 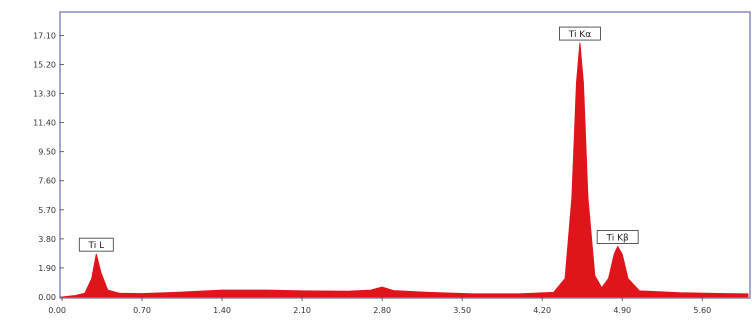 What do you see at coordinates (702, 310) in the screenshot?
I see `x-tick-label: 5.60` at bounding box center [702, 310].